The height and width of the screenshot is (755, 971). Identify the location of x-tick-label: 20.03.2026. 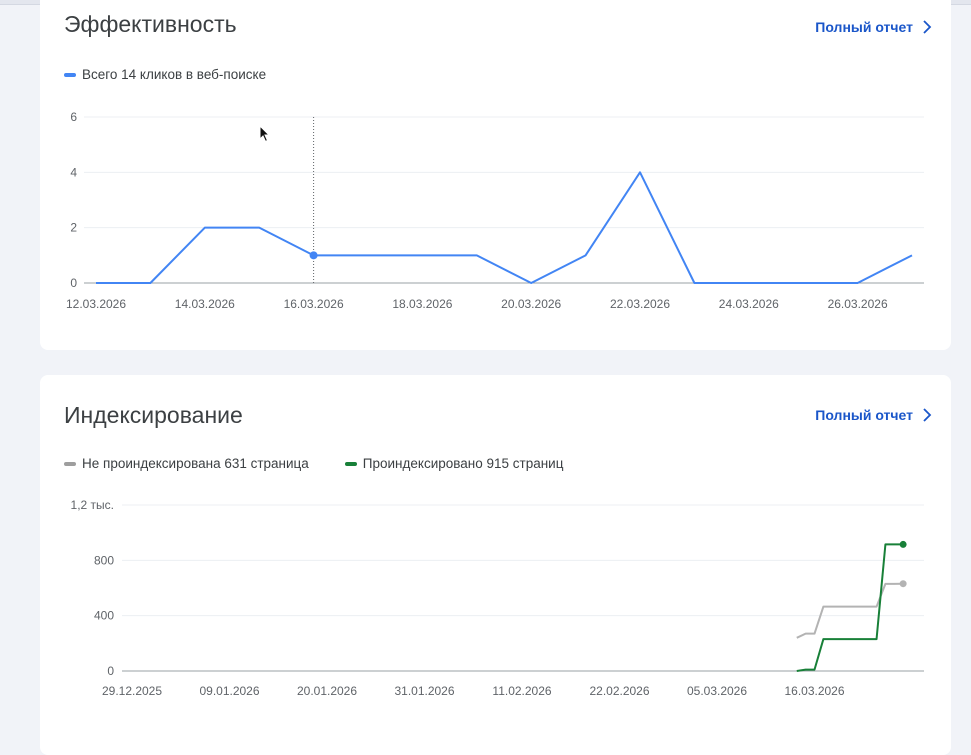
(531, 304).